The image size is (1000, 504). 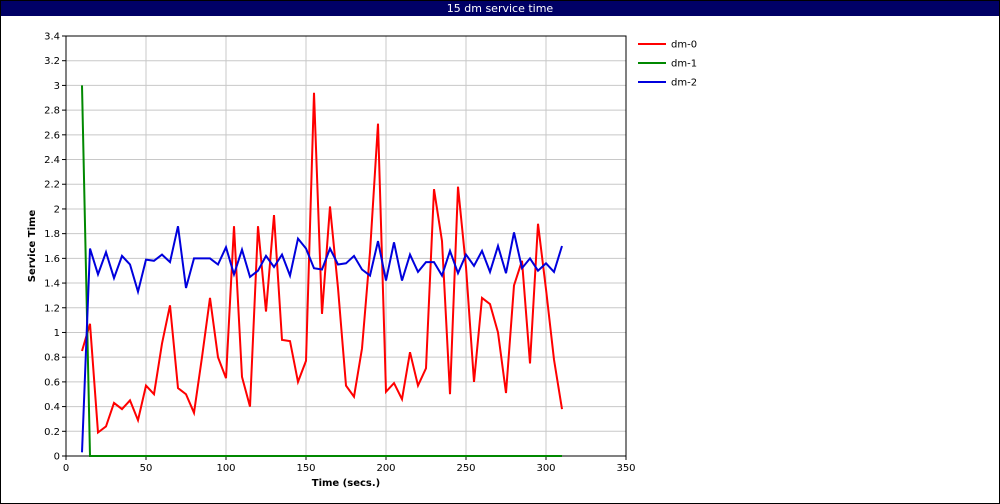 What do you see at coordinates (146, 468) in the screenshot?
I see `x-tick-label: 50` at bounding box center [146, 468].